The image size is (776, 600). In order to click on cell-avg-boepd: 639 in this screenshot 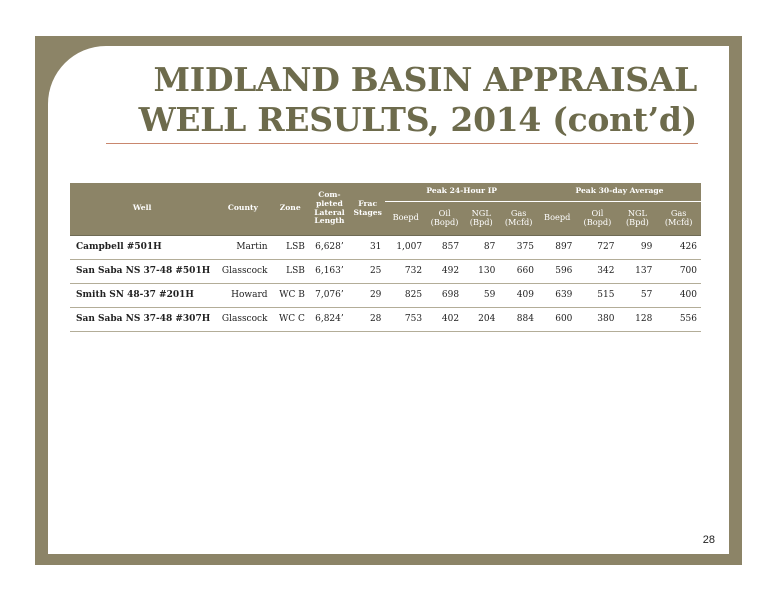, I will do `click(557, 295)`.